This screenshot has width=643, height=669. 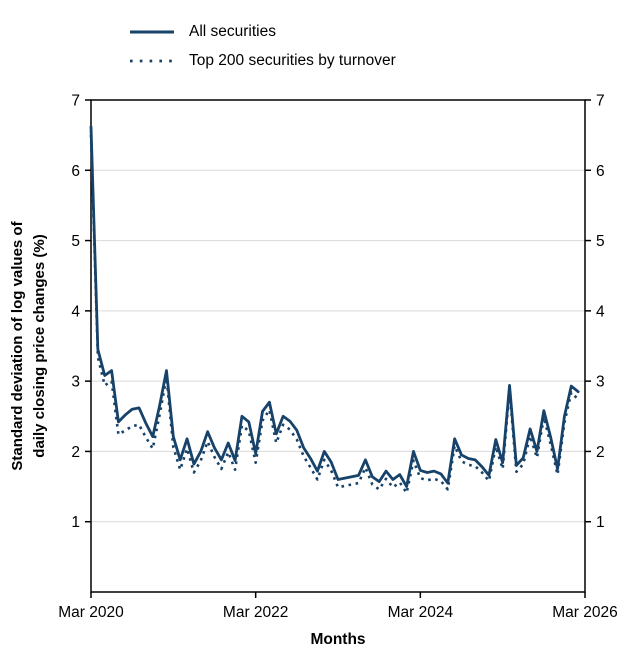 I want to click on y-tick-label-right-2: 2, so click(x=600, y=452).